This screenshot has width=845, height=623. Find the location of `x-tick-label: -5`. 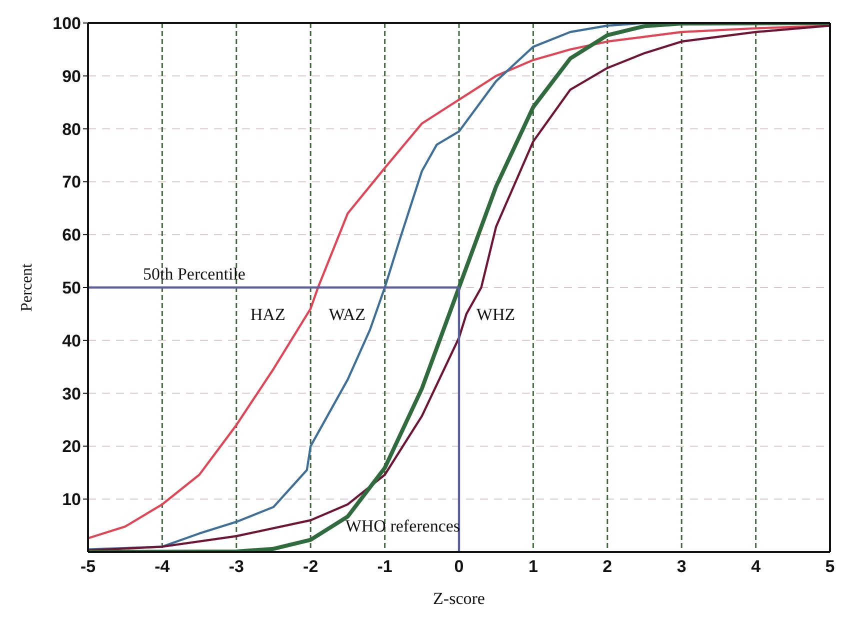

x-tick-label: -5 is located at coordinates (88, 566).